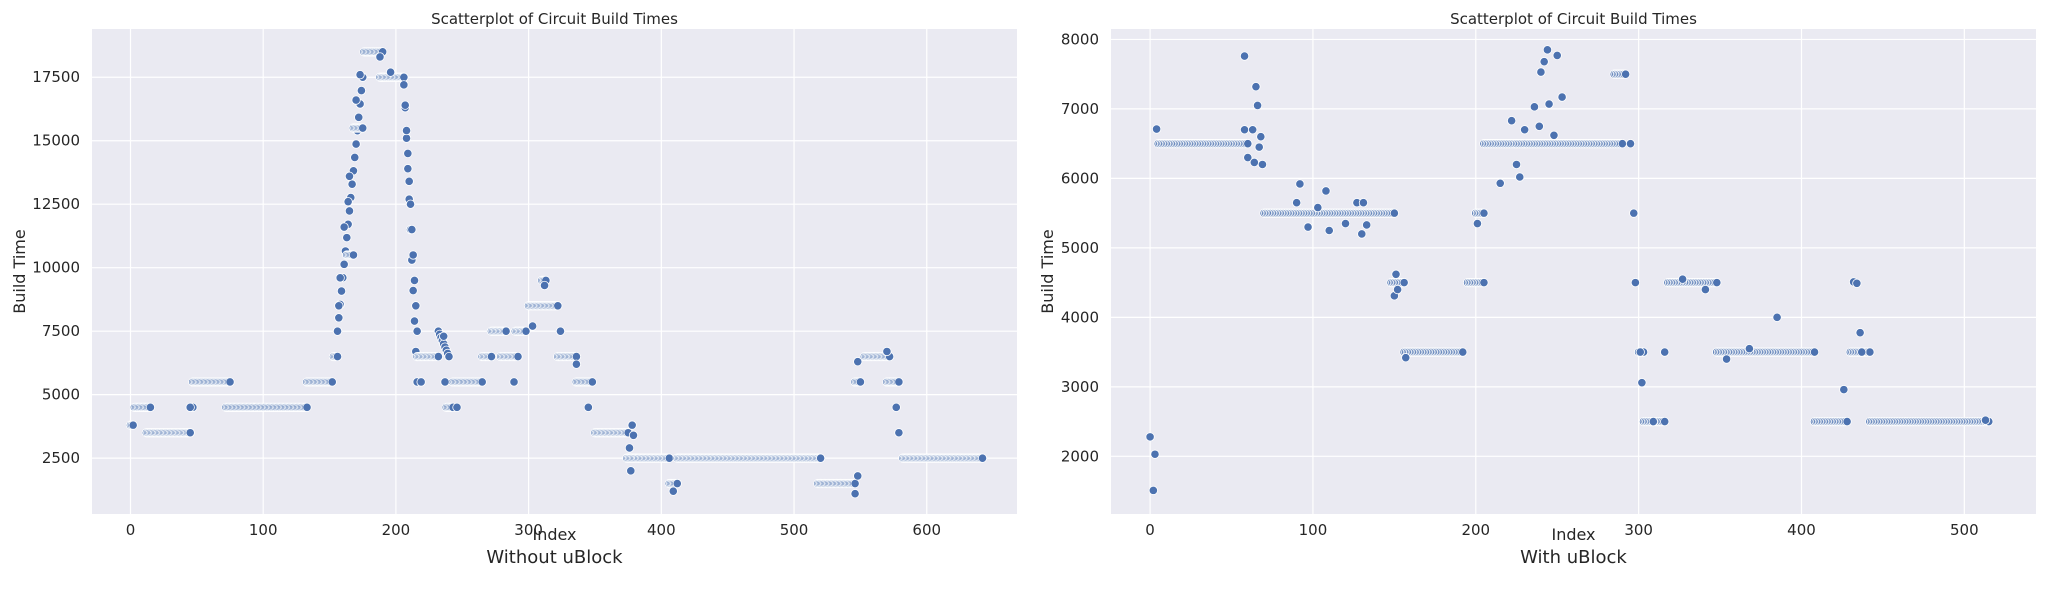 This screenshot has width=2056, height=589. What do you see at coordinates (1080, 178) in the screenshot?
I see `y-tick-label: 6000` at bounding box center [1080, 178].